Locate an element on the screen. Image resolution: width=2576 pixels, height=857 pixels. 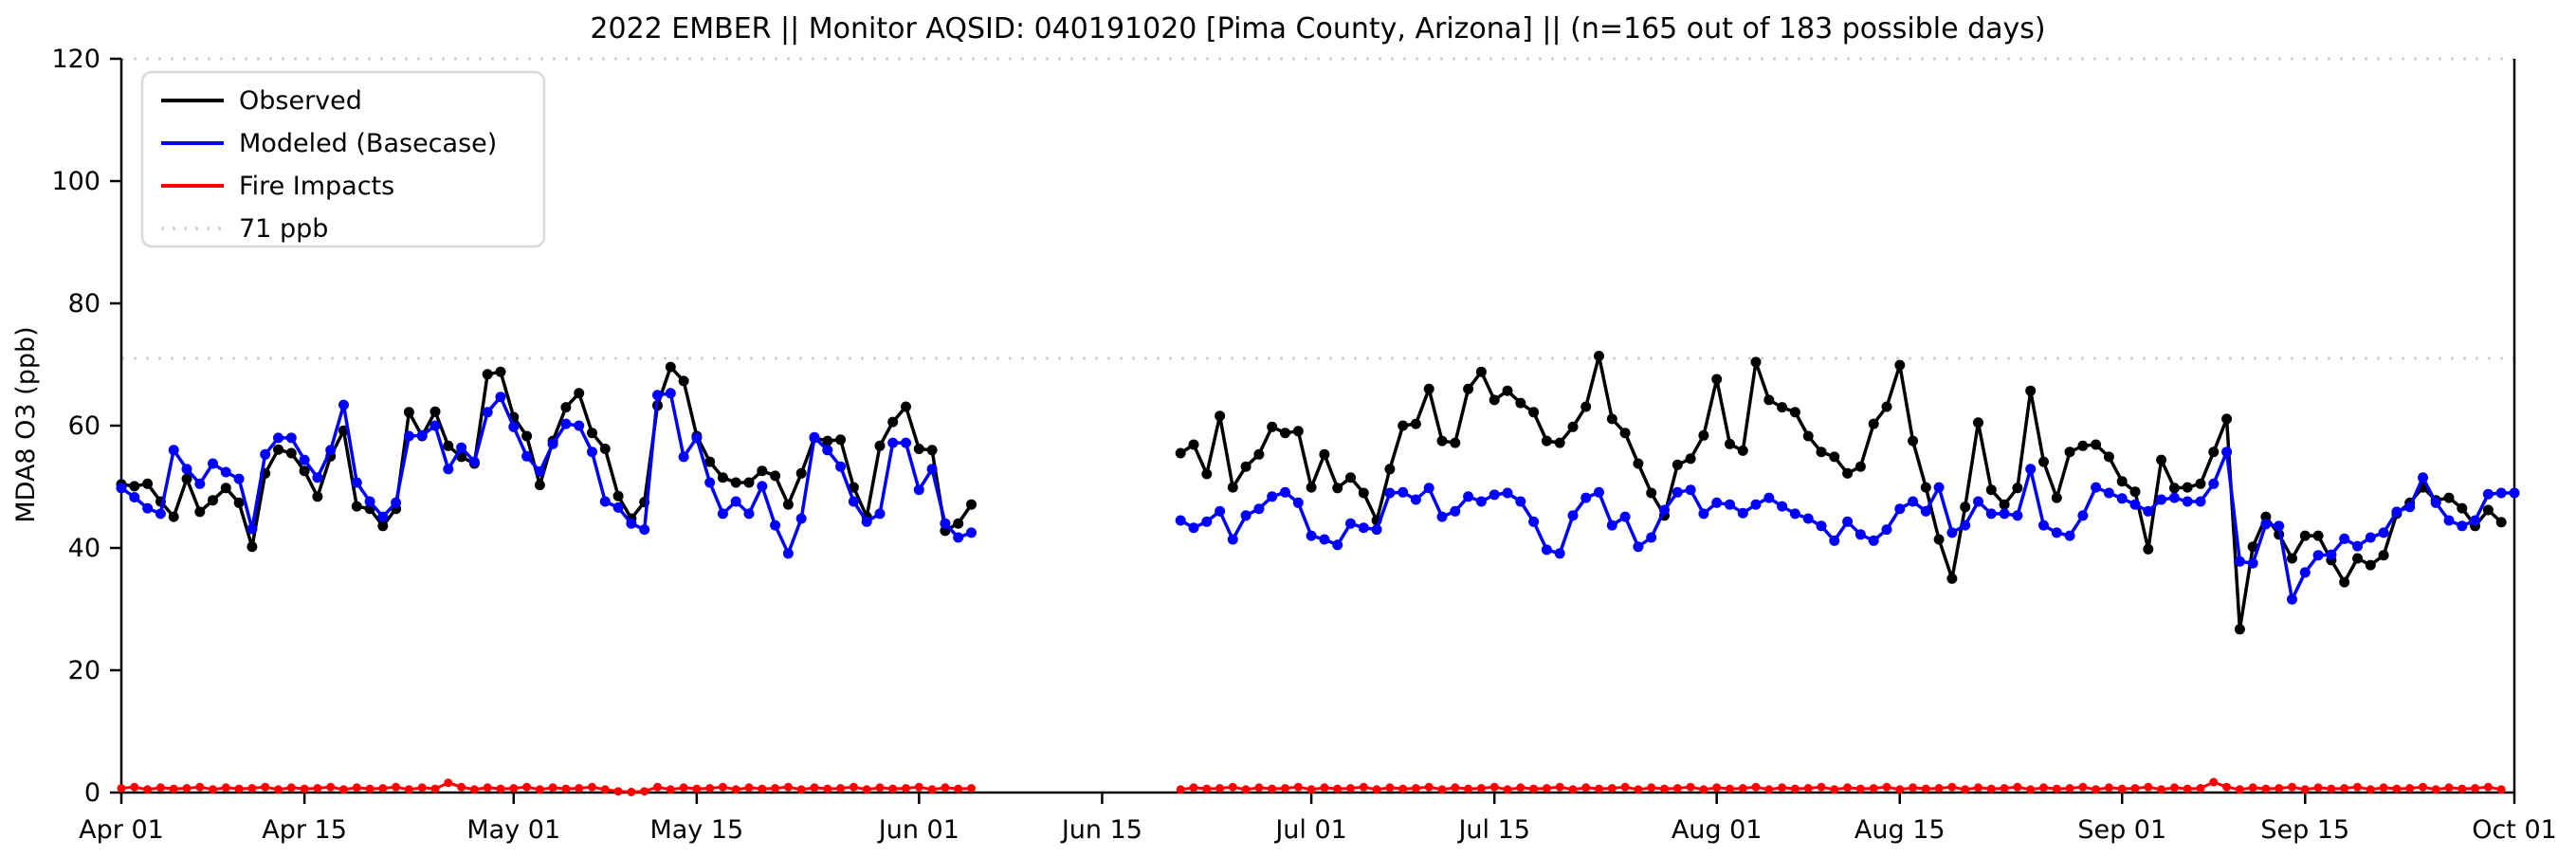
x-tick-label: Jun 01 is located at coordinates (918, 830).